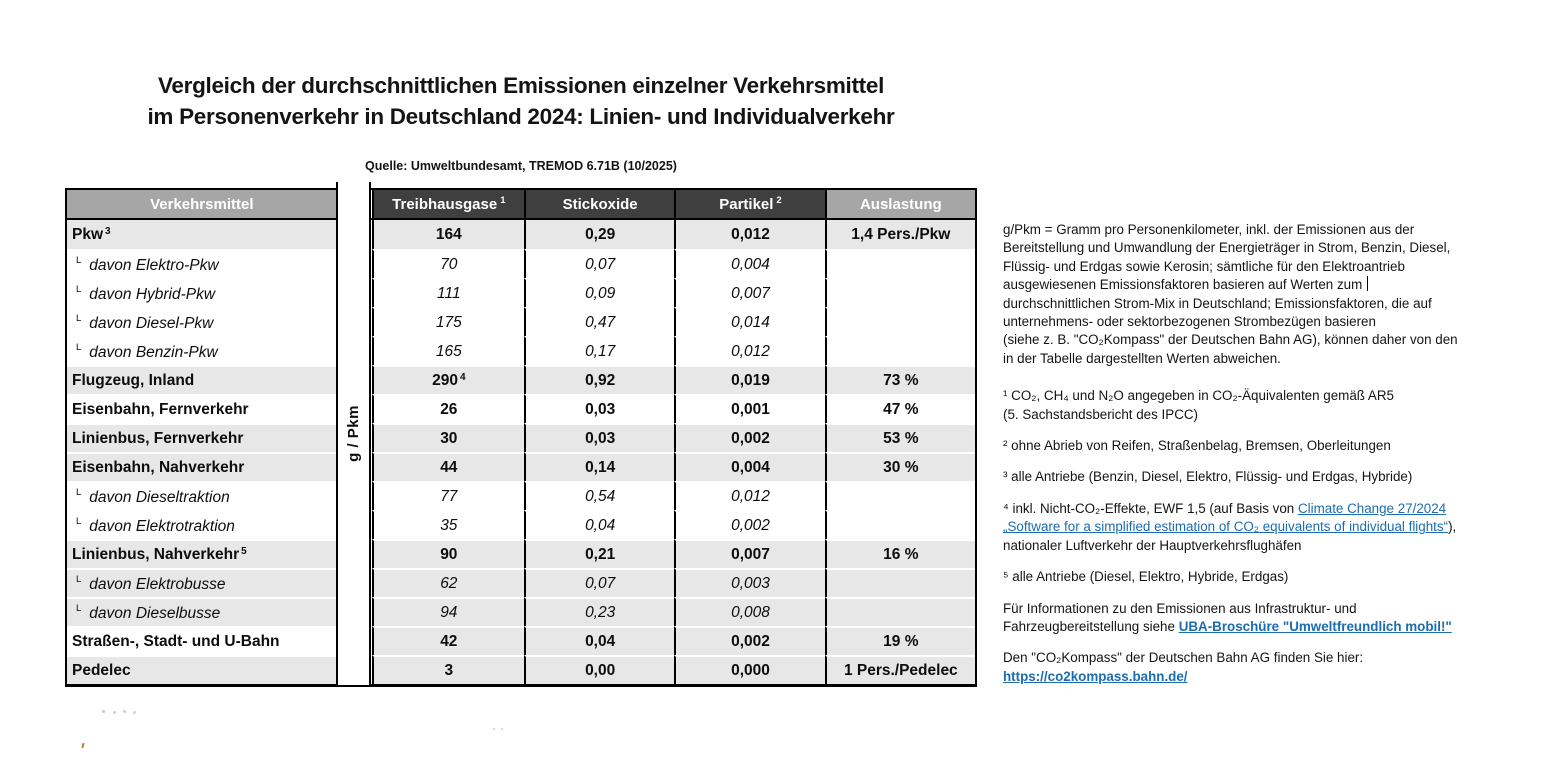 This screenshot has width=1545, height=775. What do you see at coordinates (599, 437) in the screenshot?
I see `nox-value-cell: 0,03` at bounding box center [599, 437].